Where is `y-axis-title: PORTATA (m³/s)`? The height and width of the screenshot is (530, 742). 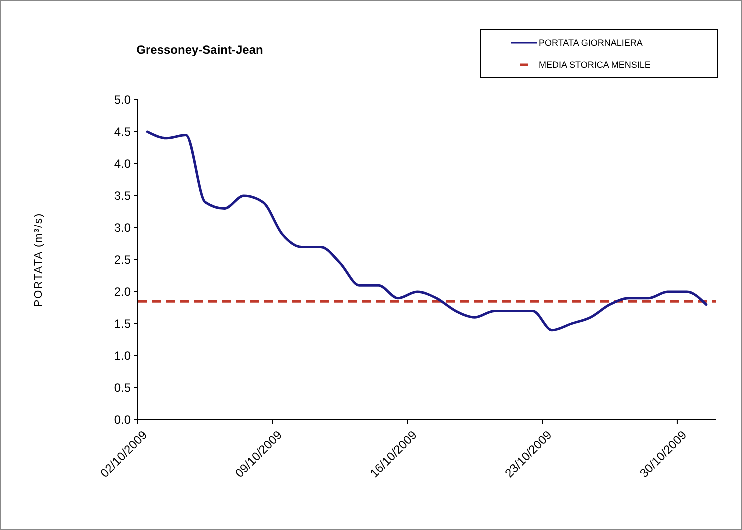
y-axis-title: PORTATA (m³/s) is located at coordinates (39, 260).